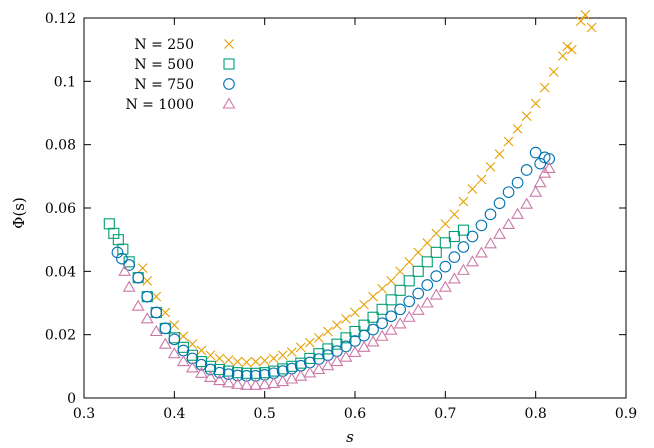 Image resolution: width=654 pixels, height=448 pixels. Describe the element at coordinates (626, 414) in the screenshot. I see `x-tick-label: 0.9` at that location.